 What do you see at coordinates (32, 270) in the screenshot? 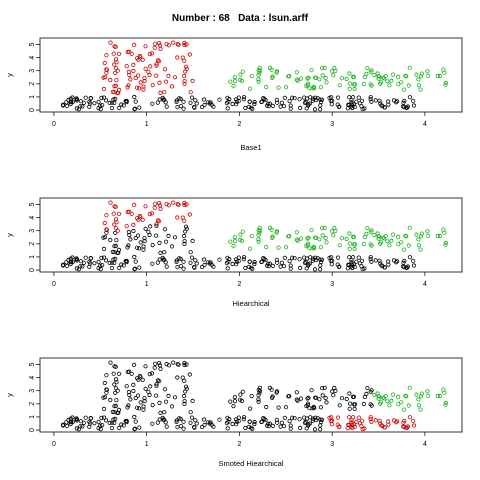
I see `y-tick-label: 0` at bounding box center [32, 270].